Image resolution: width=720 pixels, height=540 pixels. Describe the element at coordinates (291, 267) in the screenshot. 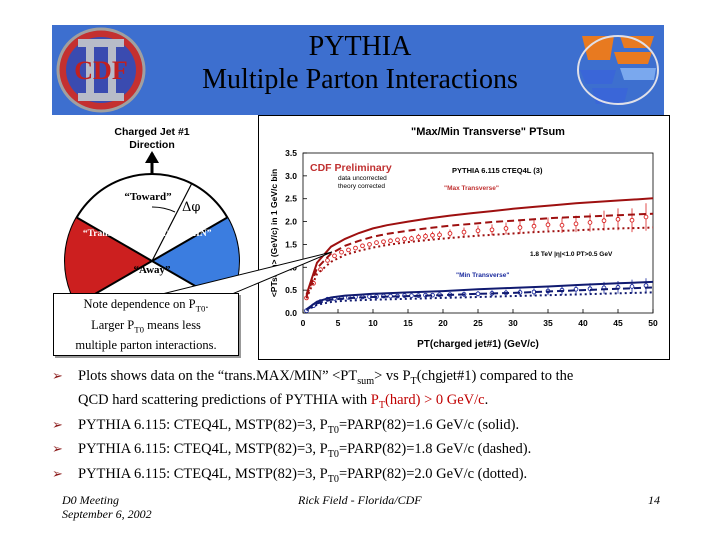

I see `y-tick-label: 1.0` at that location.